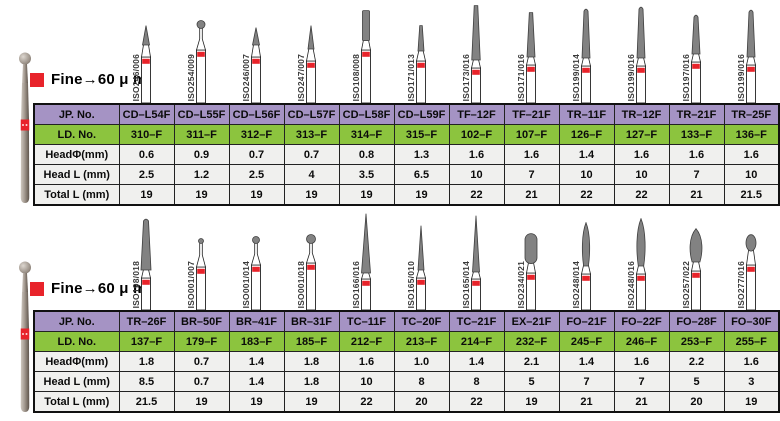 This screenshot has height=421, width=780. What do you see at coordinates (201, 114) in the screenshot?
I see `jp-cell: CD–L55F` at bounding box center [201, 114].